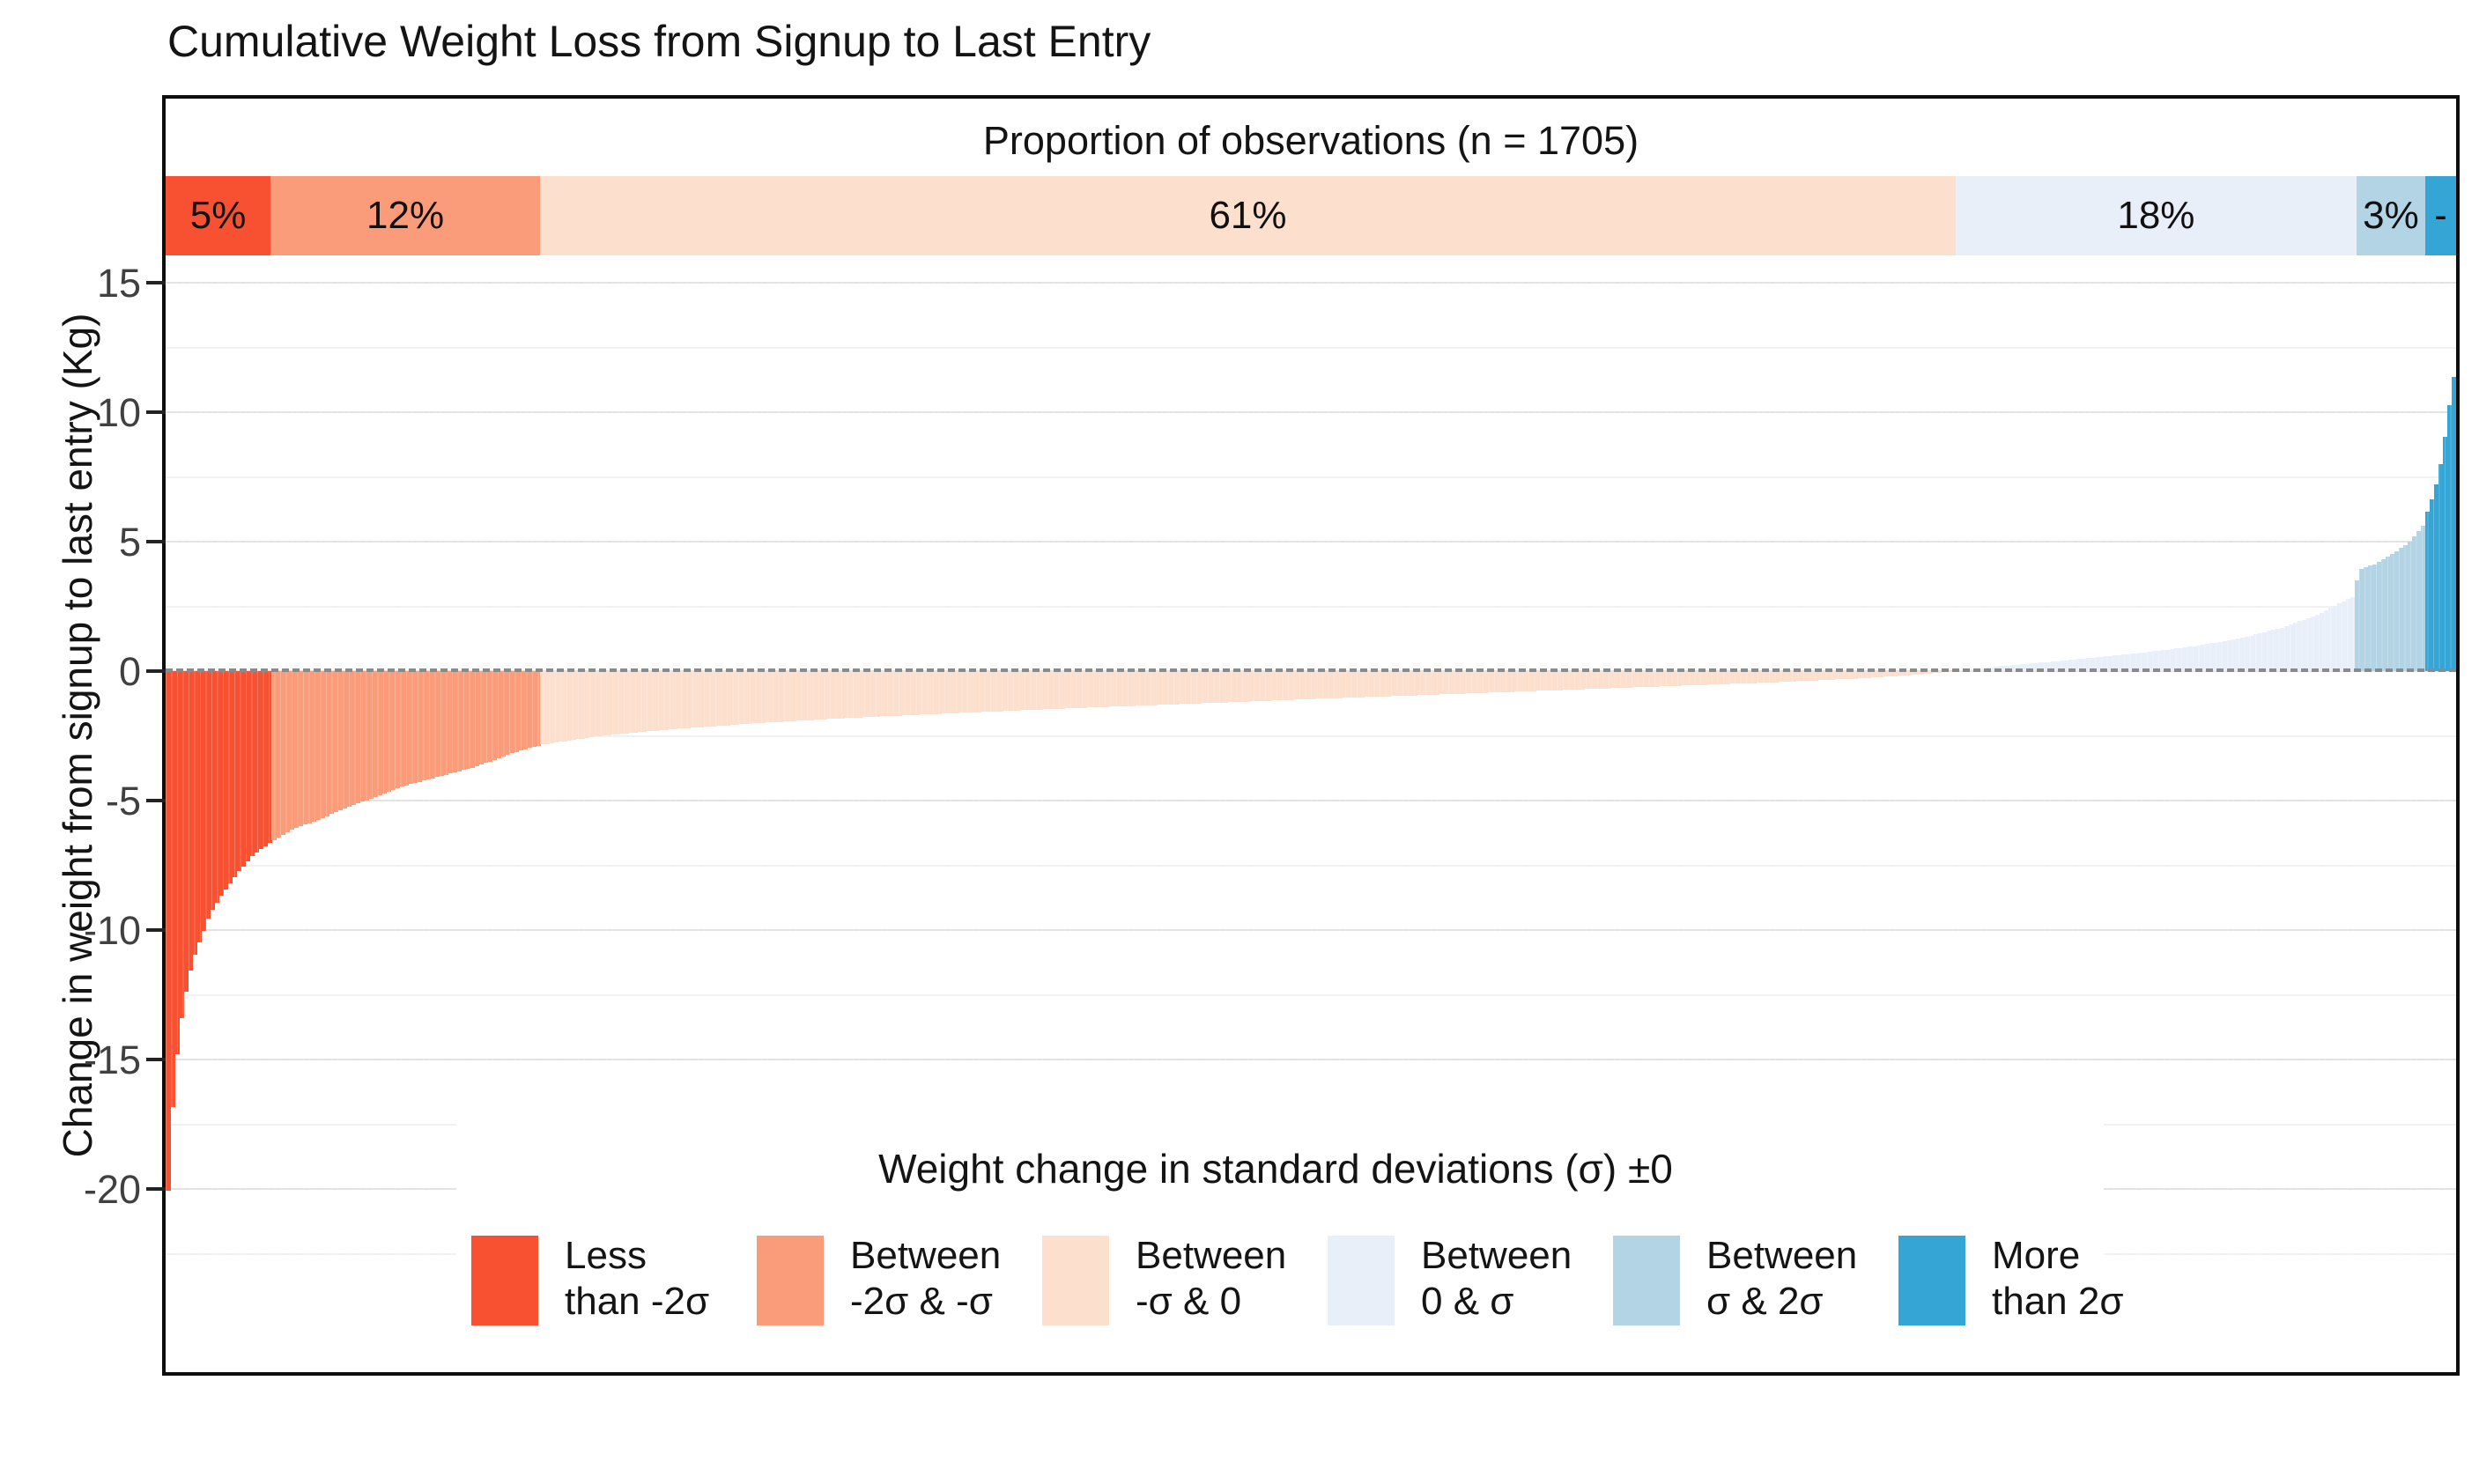  What do you see at coordinates (70, 671) in the screenshot?
I see `y-tick-label: 0` at bounding box center [70, 671].